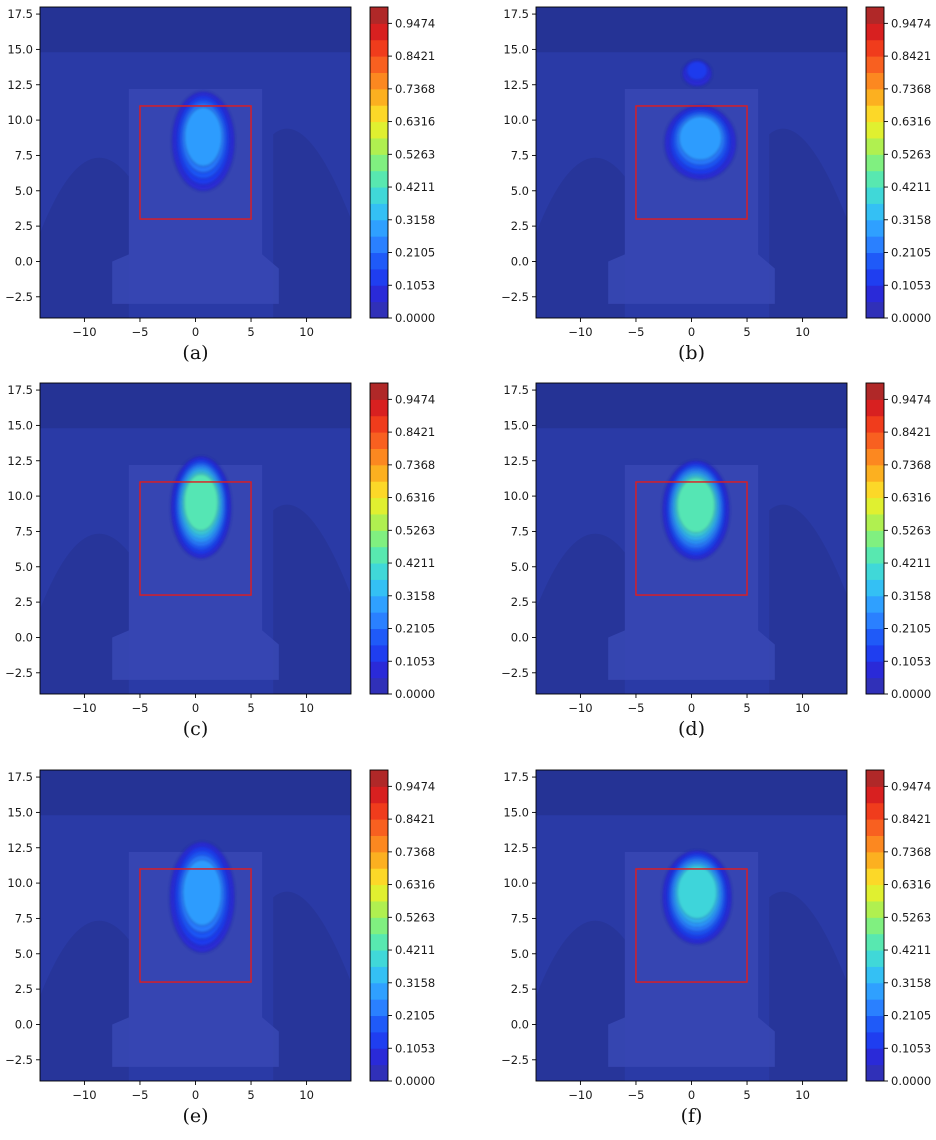 The image size is (936, 1140). What do you see at coordinates (195, 353) in the screenshot?
I see `subfigure-caption: (a)` at bounding box center [195, 353].